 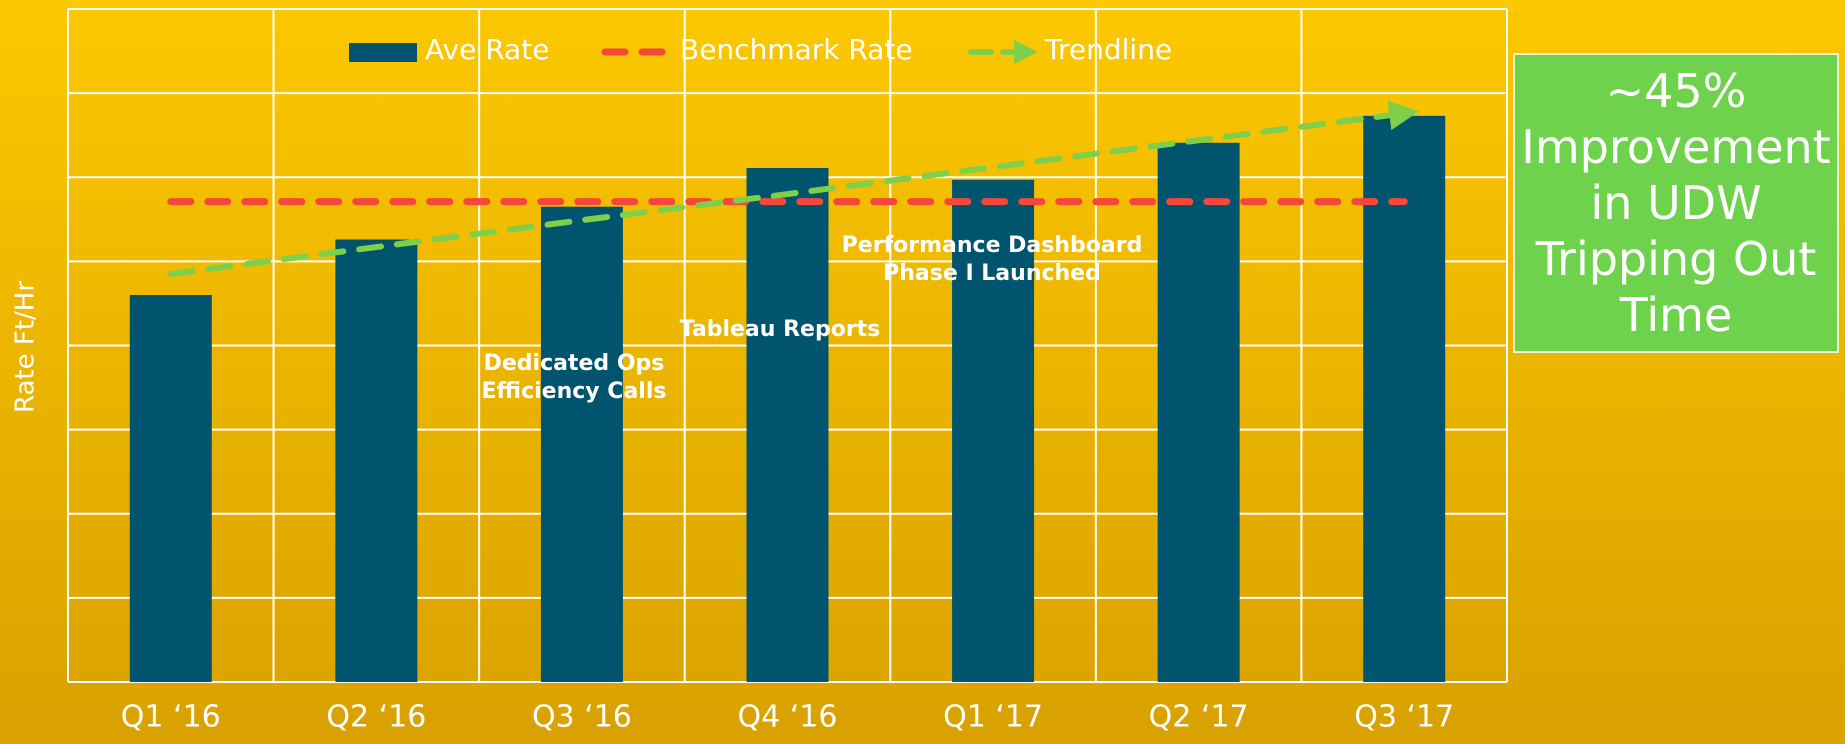 What do you see at coordinates (992, 245) in the screenshot?
I see `annotation: Performance Dashboard` at bounding box center [992, 245].